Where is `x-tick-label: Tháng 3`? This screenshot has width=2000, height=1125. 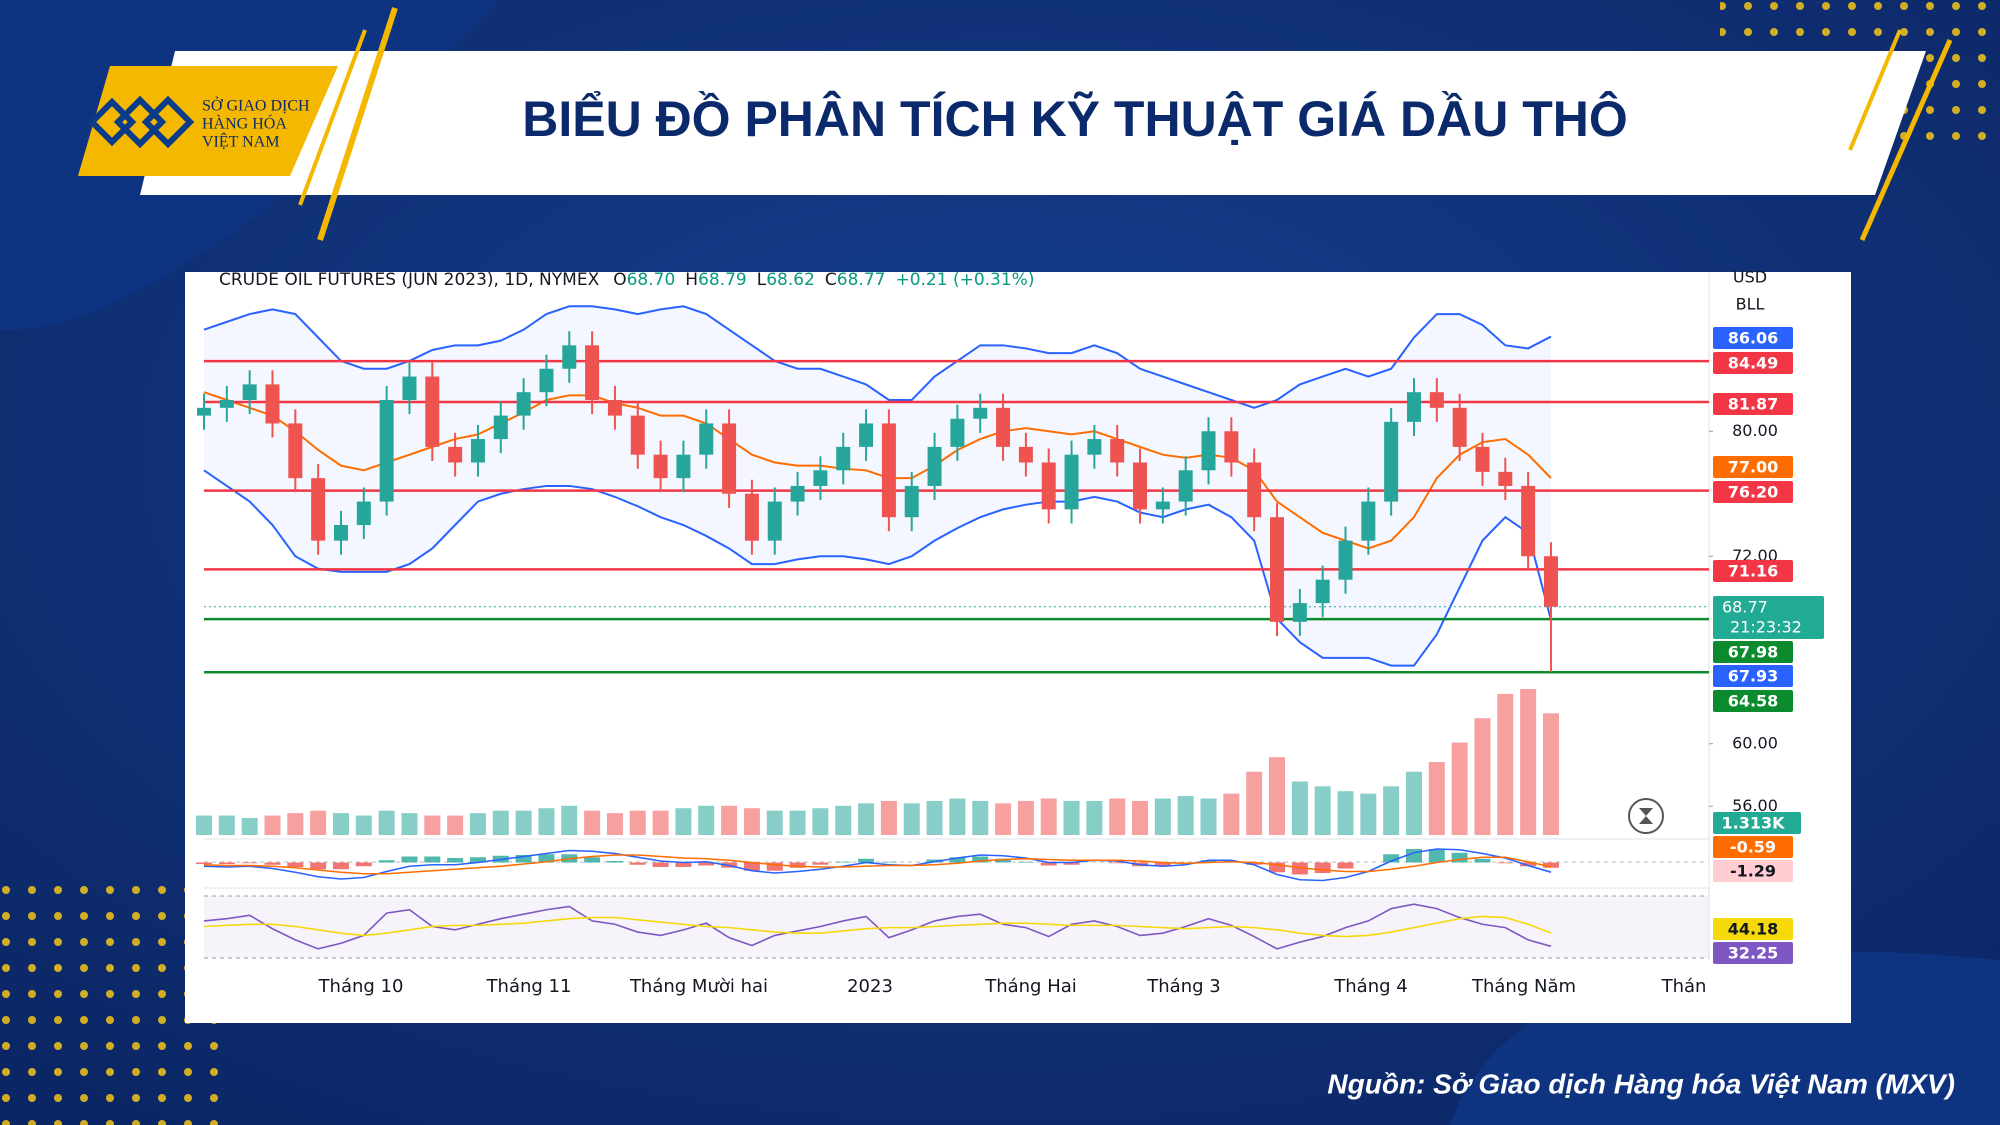 x-tick-label: Tháng 3 is located at coordinates (1183, 986).